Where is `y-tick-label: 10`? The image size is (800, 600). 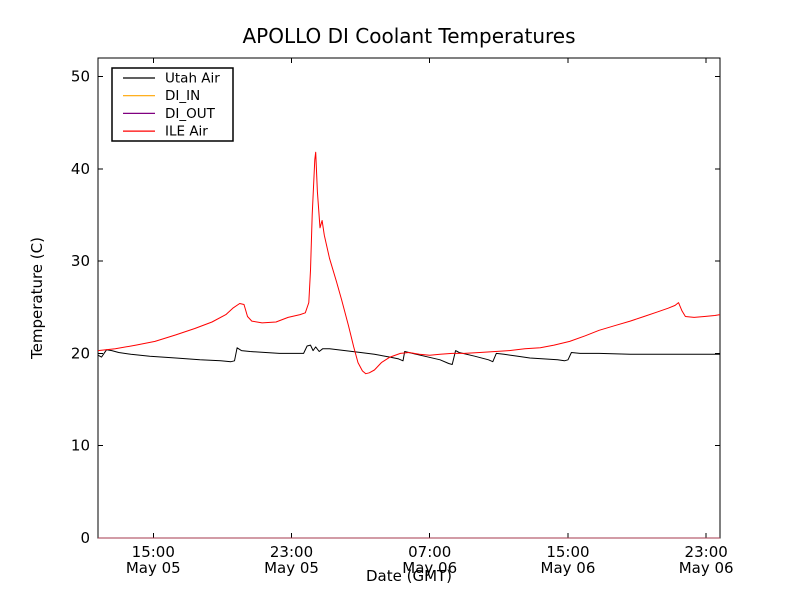 y-tick-label: 10 is located at coordinates (80, 446).